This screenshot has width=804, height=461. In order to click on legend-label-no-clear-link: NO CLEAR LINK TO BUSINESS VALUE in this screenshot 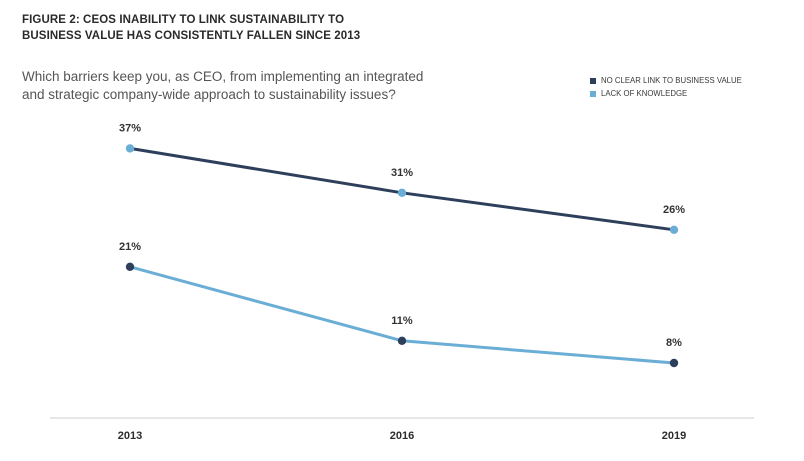, I will do `click(671, 80)`.